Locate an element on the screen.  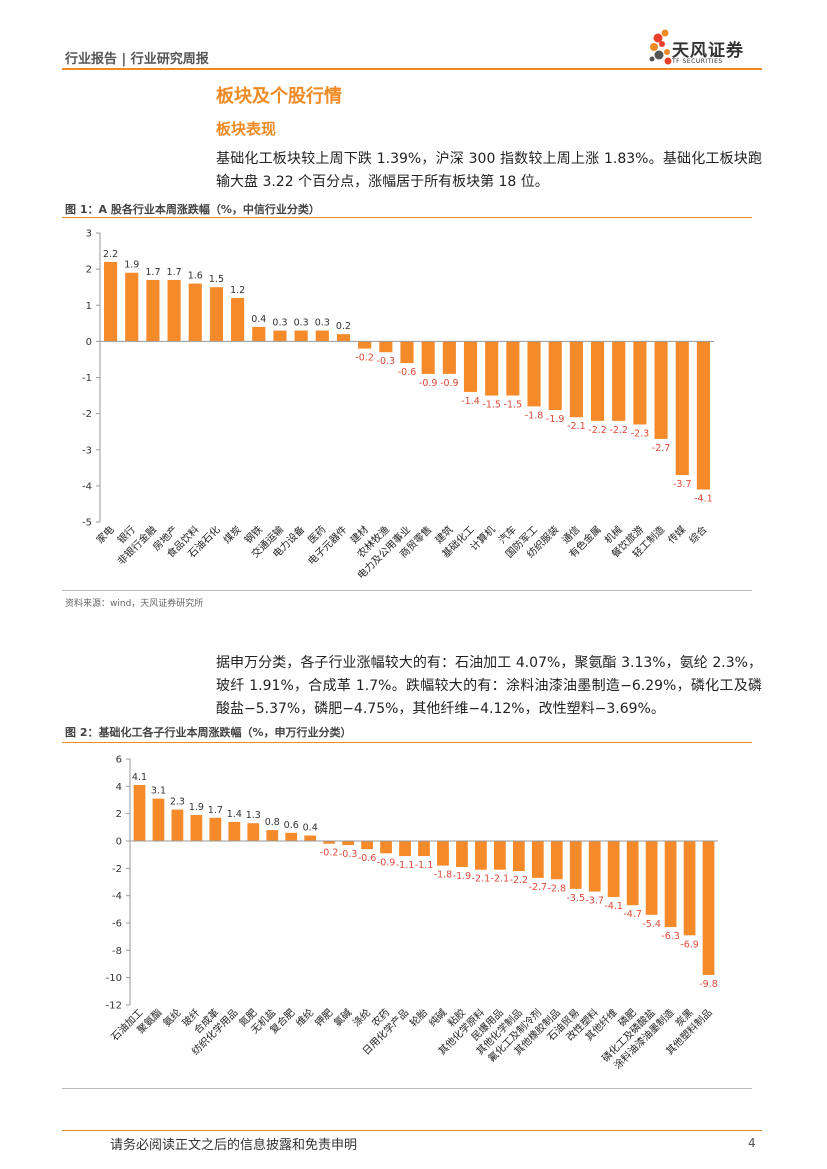
category-label: 轮胎 is located at coordinates (418, 1017).